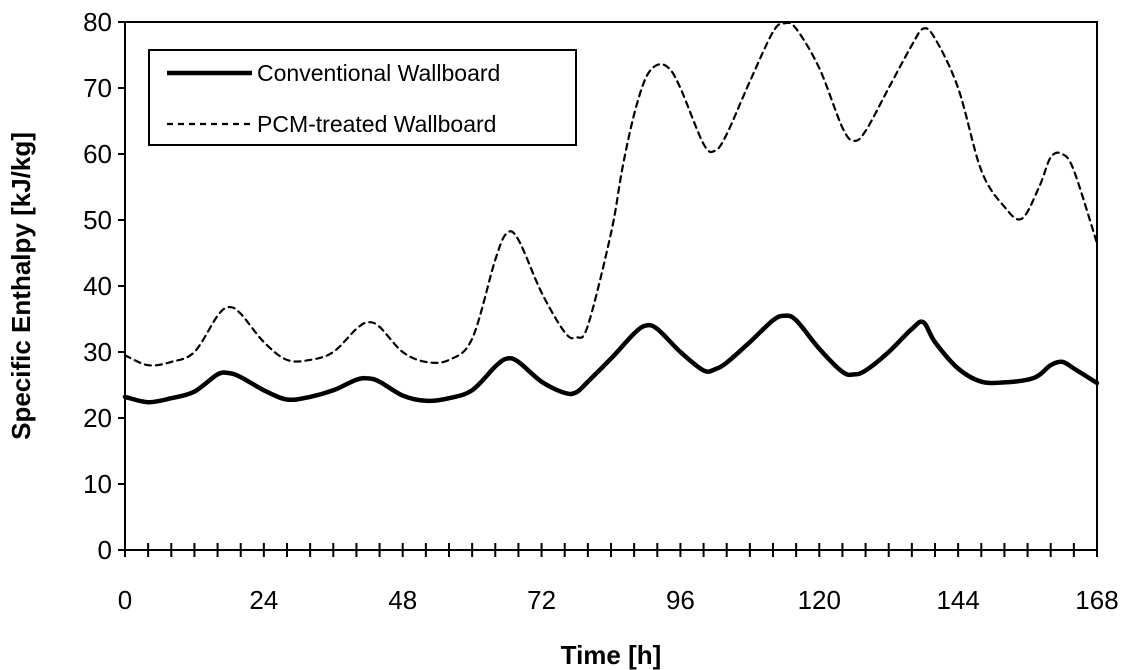 The image size is (1128, 670). Describe the element at coordinates (97, 22) in the screenshot. I see `y-tick-label: 80` at that location.